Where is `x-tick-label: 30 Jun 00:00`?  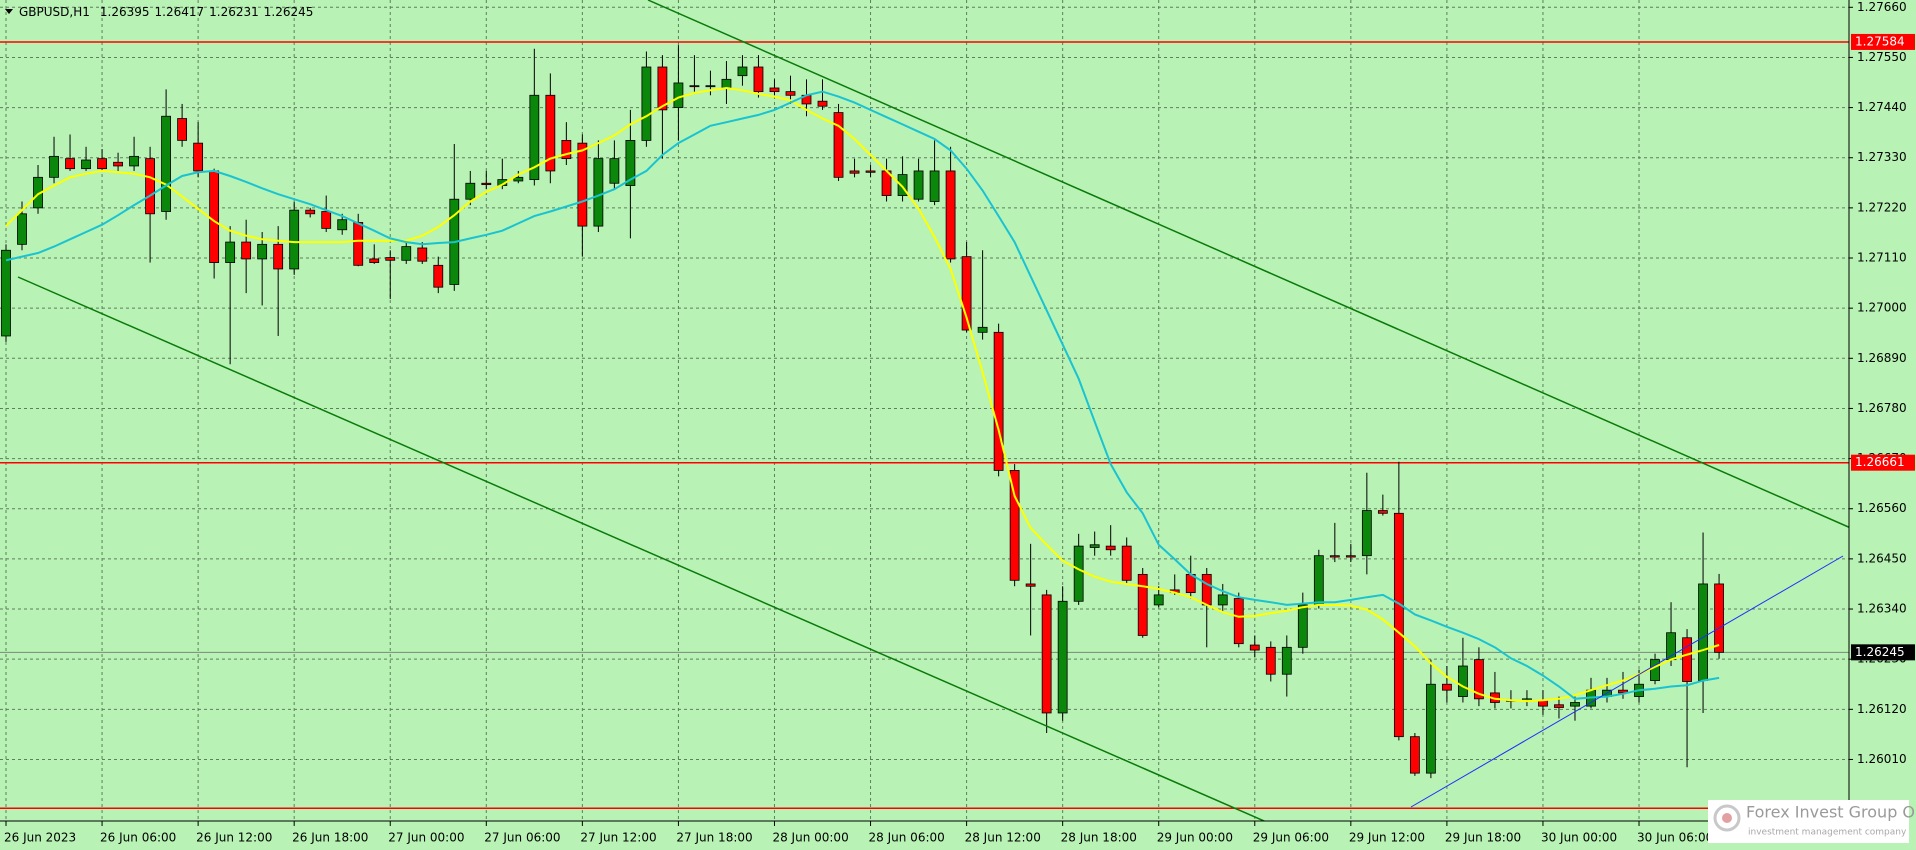
x-tick-label: 30 Jun 00:00 is located at coordinates (1579, 838).